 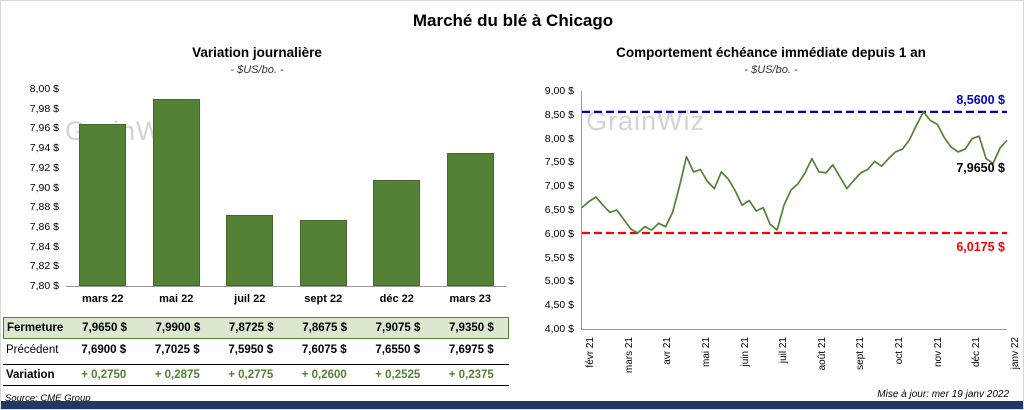 What do you see at coordinates (559, 210) in the screenshot?
I see `line-ytick: 6,50 $` at bounding box center [559, 210].